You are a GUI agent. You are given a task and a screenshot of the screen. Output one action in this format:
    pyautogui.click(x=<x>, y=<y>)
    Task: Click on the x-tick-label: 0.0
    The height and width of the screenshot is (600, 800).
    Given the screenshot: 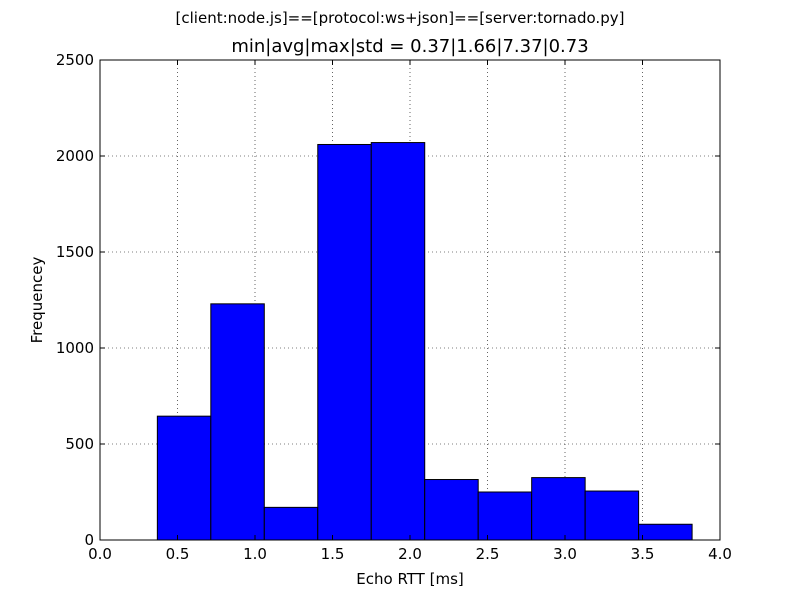 What is the action you would take?
    pyautogui.click(x=100, y=554)
    